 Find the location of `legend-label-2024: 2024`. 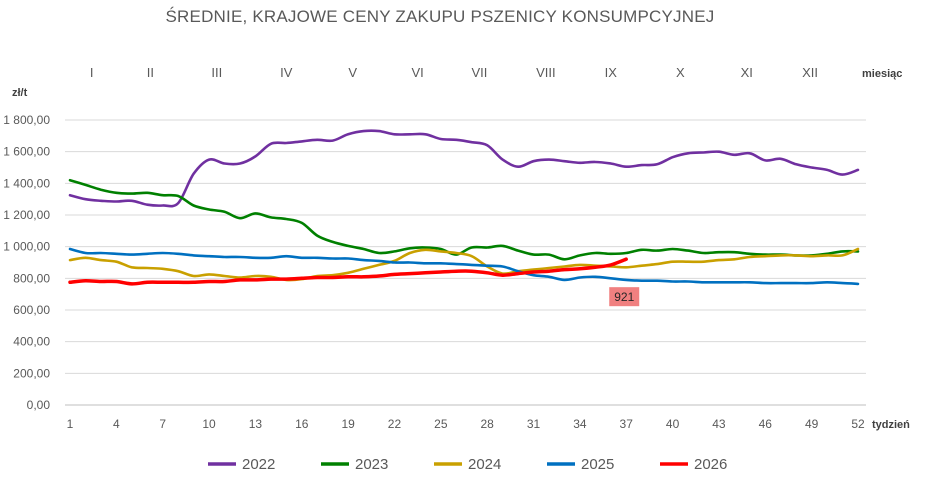

legend-label-2024: 2024 is located at coordinates (484, 464).